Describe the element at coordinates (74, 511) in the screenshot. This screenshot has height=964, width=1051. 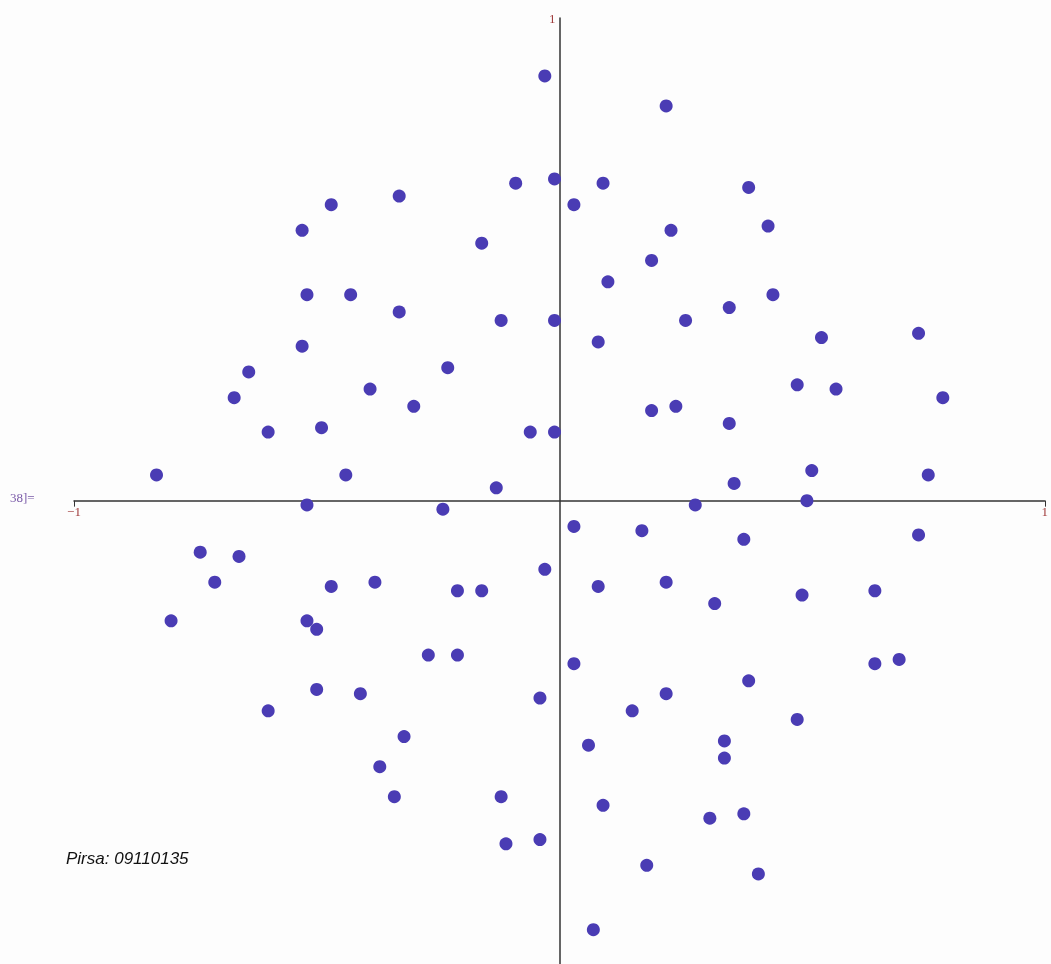
I see `x-tick-label: −1` at that location.